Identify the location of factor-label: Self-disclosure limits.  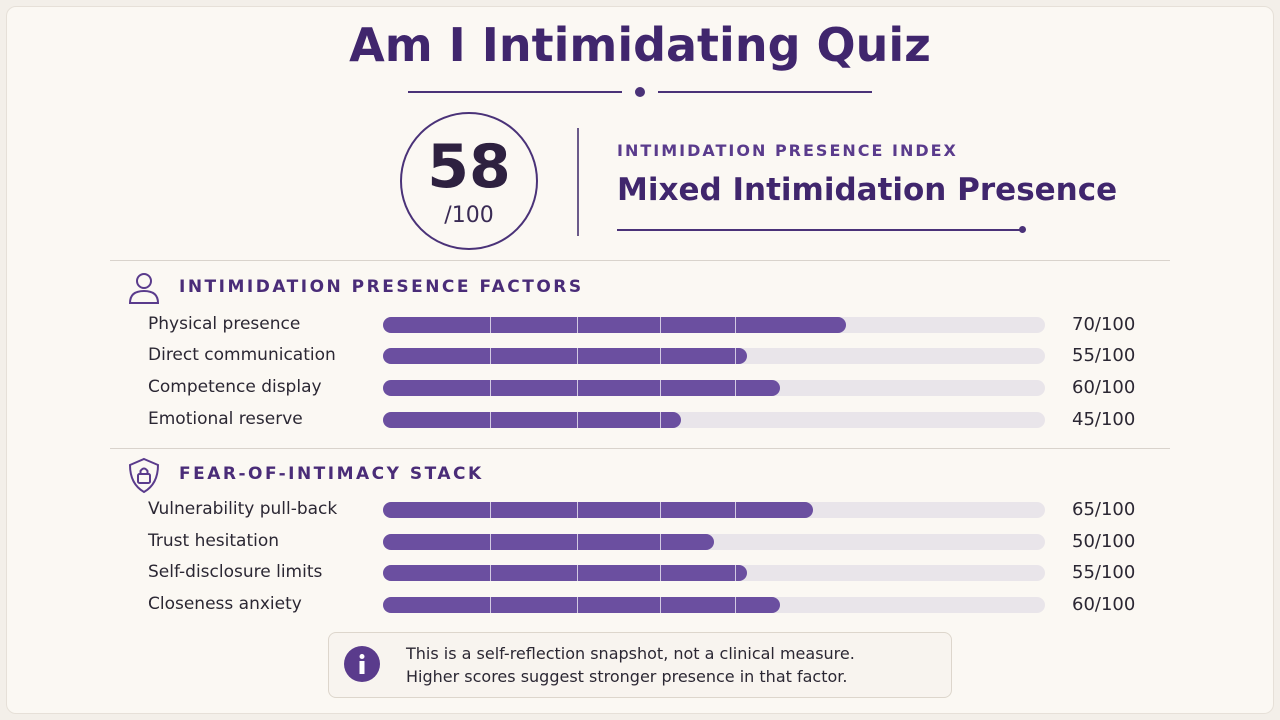
(235, 572).